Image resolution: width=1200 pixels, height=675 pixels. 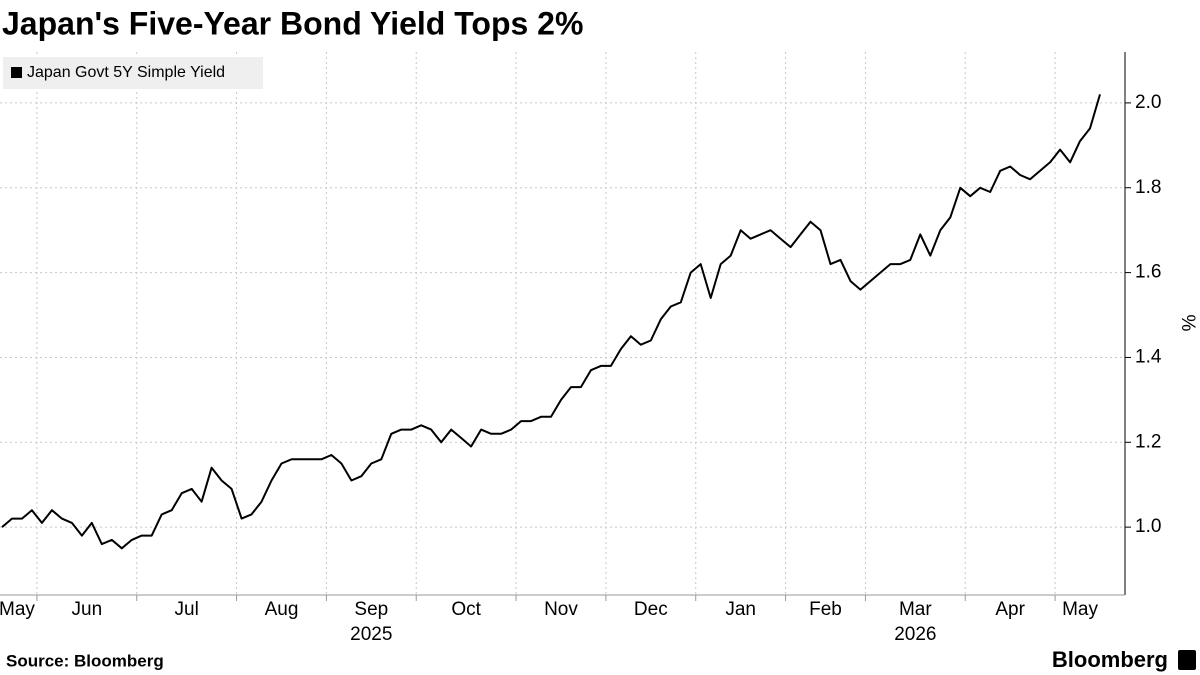 What do you see at coordinates (1148, 356) in the screenshot?
I see `y-tick-label: 1.4` at bounding box center [1148, 356].